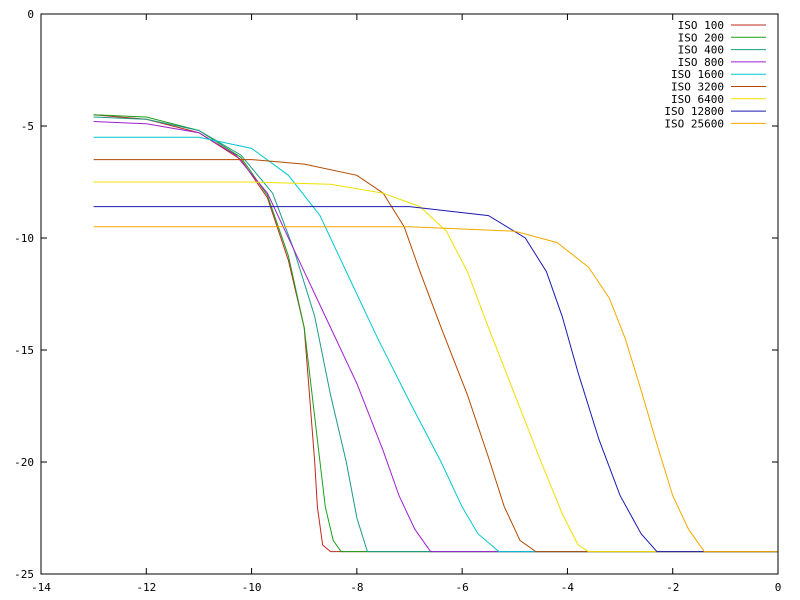 This screenshot has height=600, width=800. Describe the element at coordinates (24, 350) in the screenshot. I see `y-tick-label: -15` at that location.